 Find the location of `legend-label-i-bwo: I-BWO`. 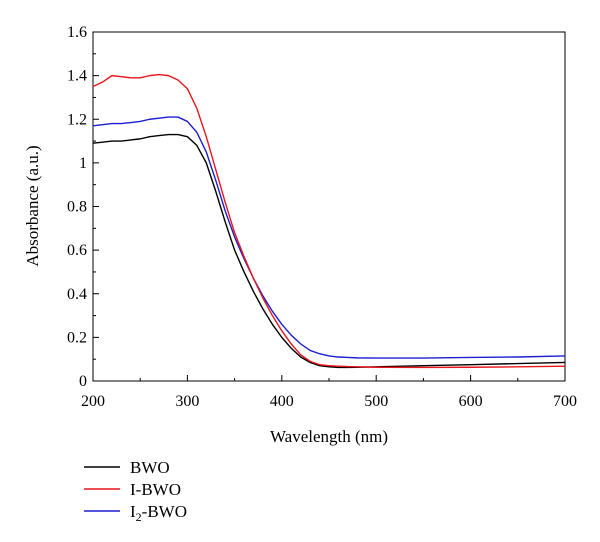

legend-label-i-bwo: I-BWO is located at coordinates (155, 489).